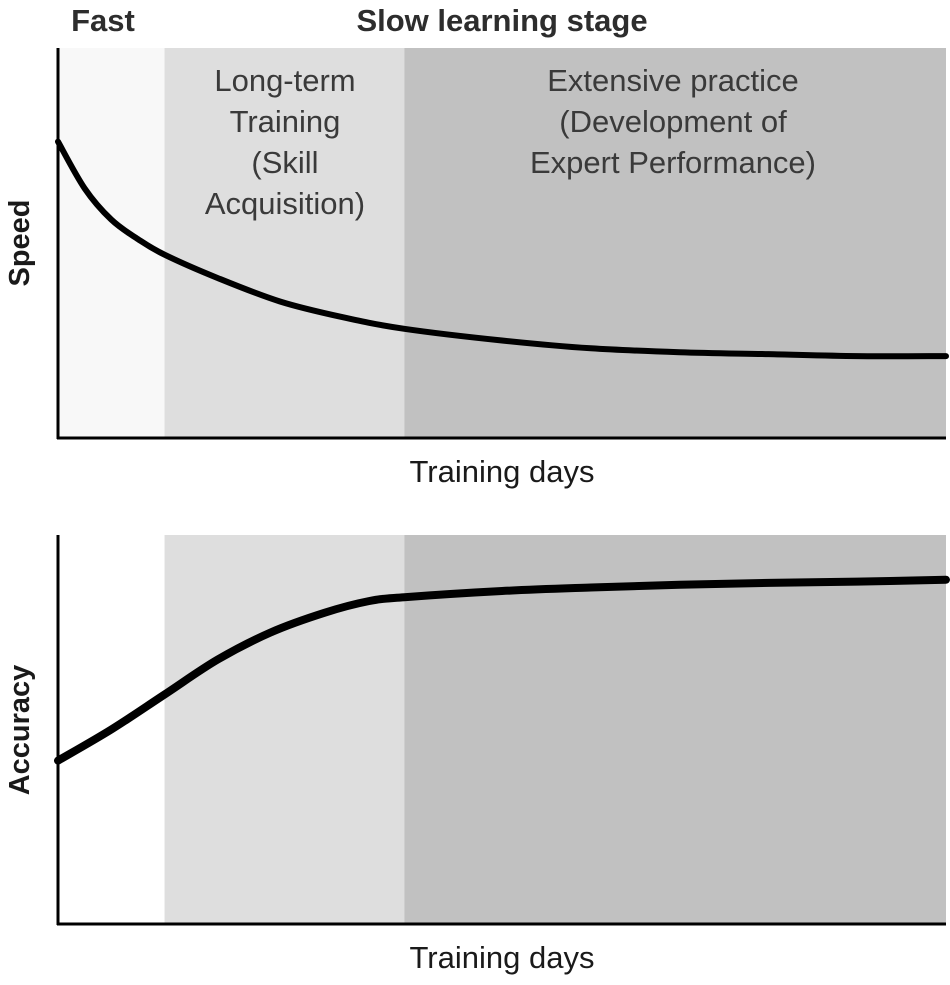 The image size is (950, 985). What do you see at coordinates (673, 80) in the screenshot?
I see `stage-caption-line: Extensive practice` at bounding box center [673, 80].